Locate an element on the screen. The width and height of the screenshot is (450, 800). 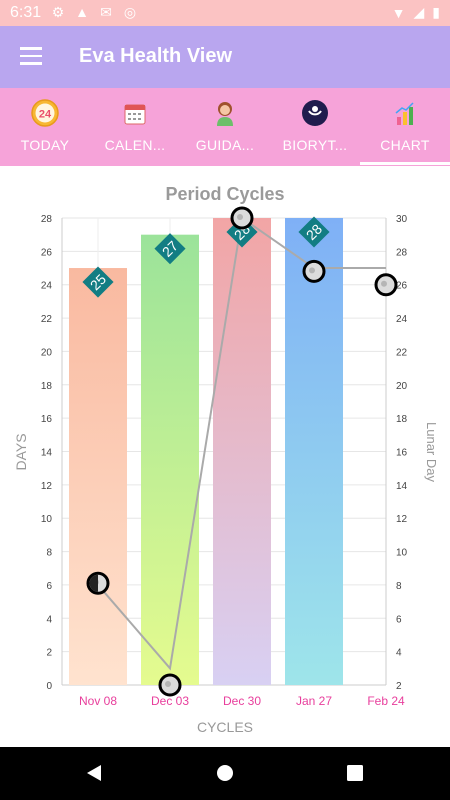
y2-tick-label: 2 is located at coordinates (399, 686).